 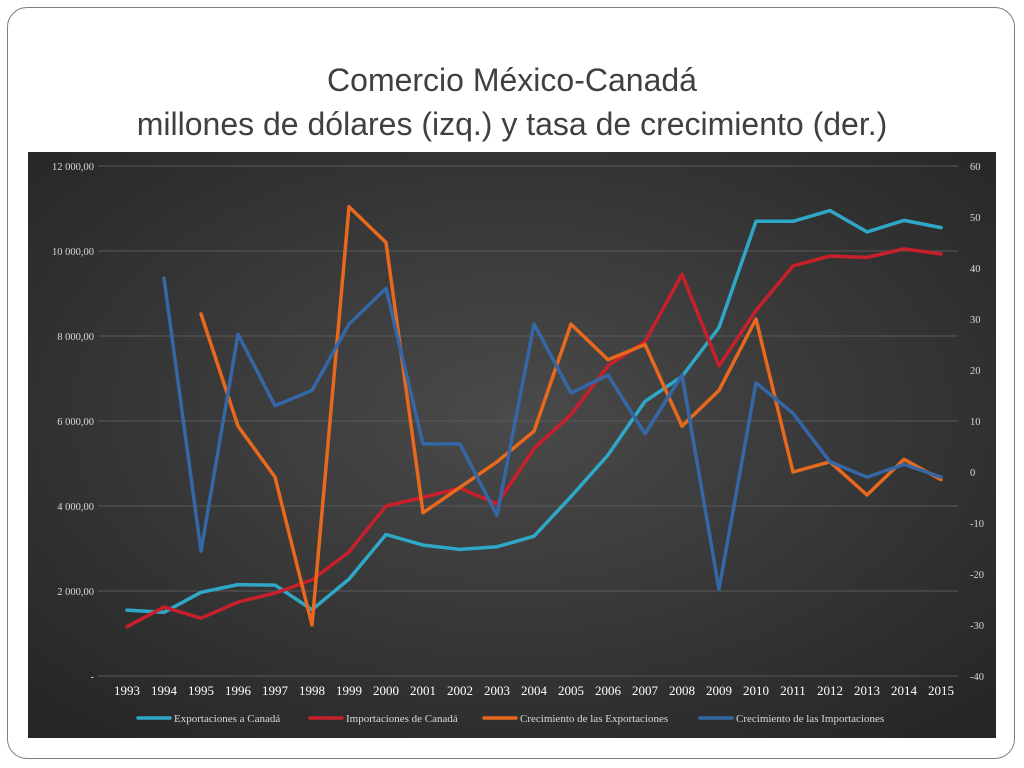 What do you see at coordinates (977, 677) in the screenshot?
I see `right-axis-tick-label: -40` at bounding box center [977, 677].